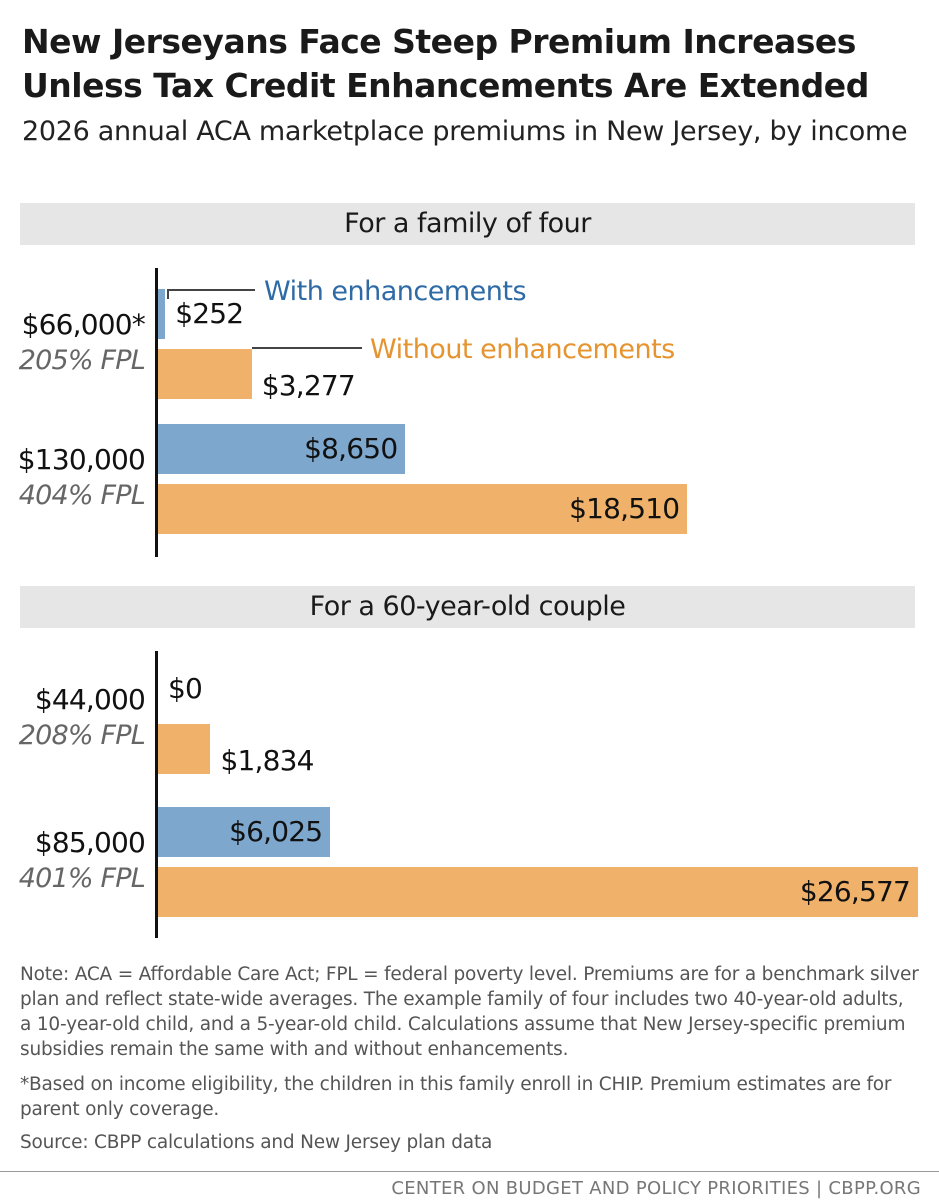 This screenshot has height=1200, width=939. I want to click on with-value-label: $8,650, so click(351, 448).